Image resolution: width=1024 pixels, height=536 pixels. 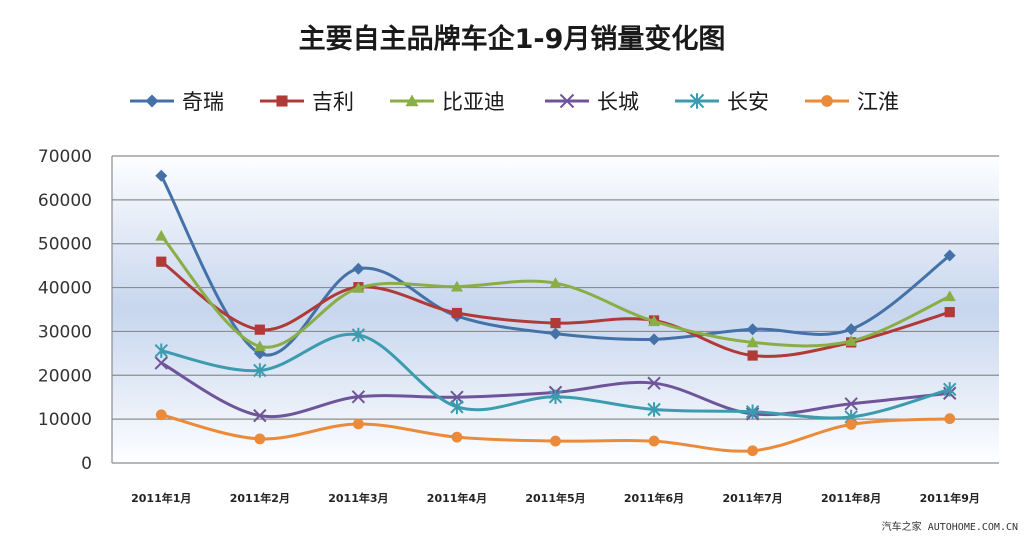 What do you see at coordinates (473, 102) in the screenshot?
I see `legend-label: 比亚迪` at bounding box center [473, 102].